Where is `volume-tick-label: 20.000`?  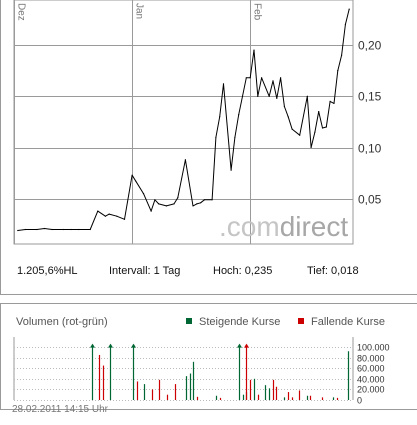
volume-tick-label: 20.000 is located at coordinates (371, 390).